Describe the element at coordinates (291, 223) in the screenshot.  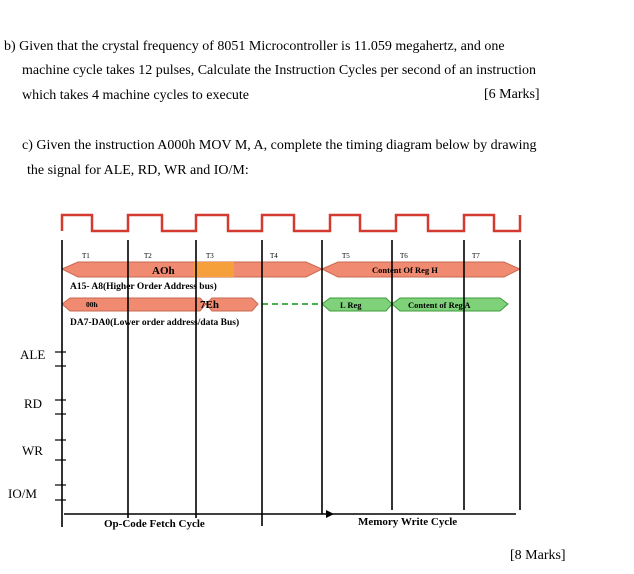
I see `clock-waveform` at that location.